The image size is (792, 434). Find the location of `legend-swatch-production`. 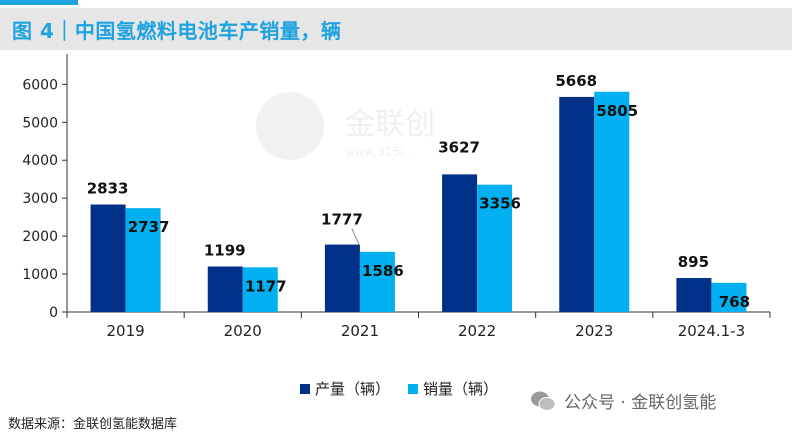

legend-swatch-production is located at coordinates (305, 388).